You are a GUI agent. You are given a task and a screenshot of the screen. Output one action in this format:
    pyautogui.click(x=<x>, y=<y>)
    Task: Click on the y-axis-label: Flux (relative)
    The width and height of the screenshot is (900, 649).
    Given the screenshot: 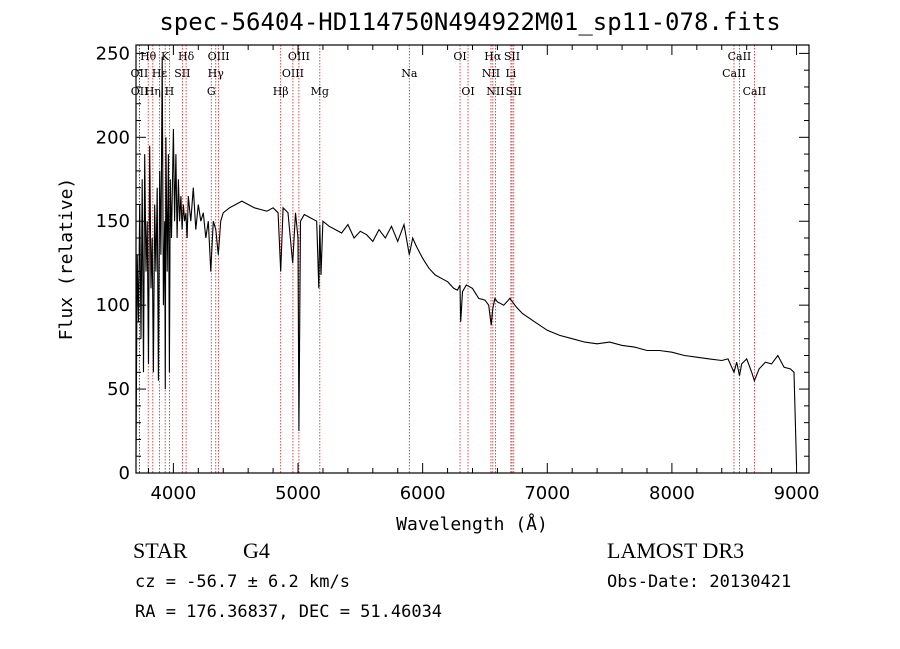 What is the action you would take?
    pyautogui.click(x=66, y=259)
    